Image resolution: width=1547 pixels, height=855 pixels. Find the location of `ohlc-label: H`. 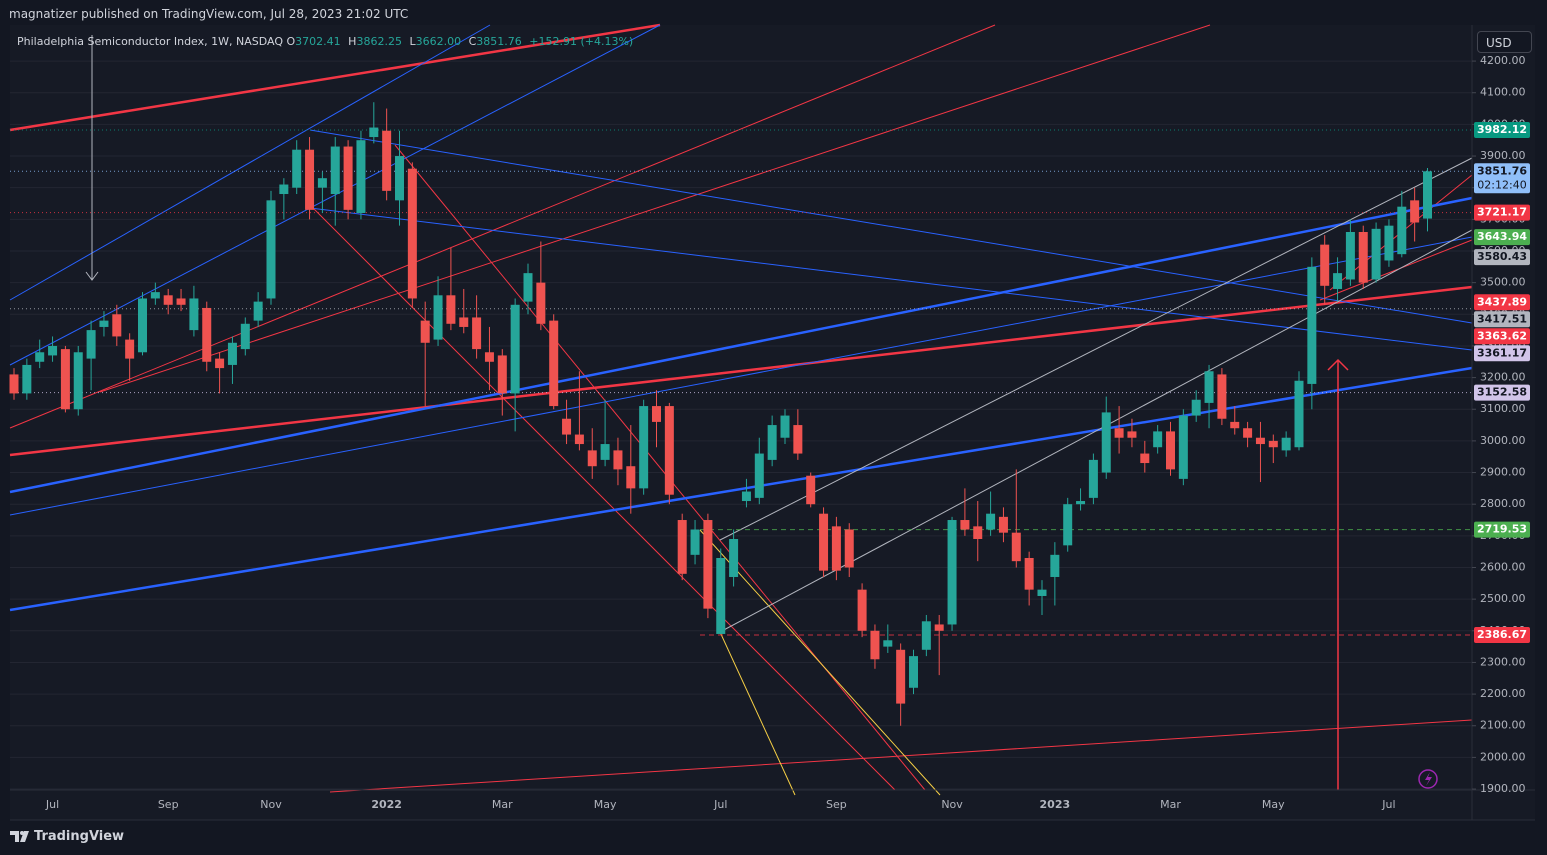

ohlc-label: H is located at coordinates (352, 41).